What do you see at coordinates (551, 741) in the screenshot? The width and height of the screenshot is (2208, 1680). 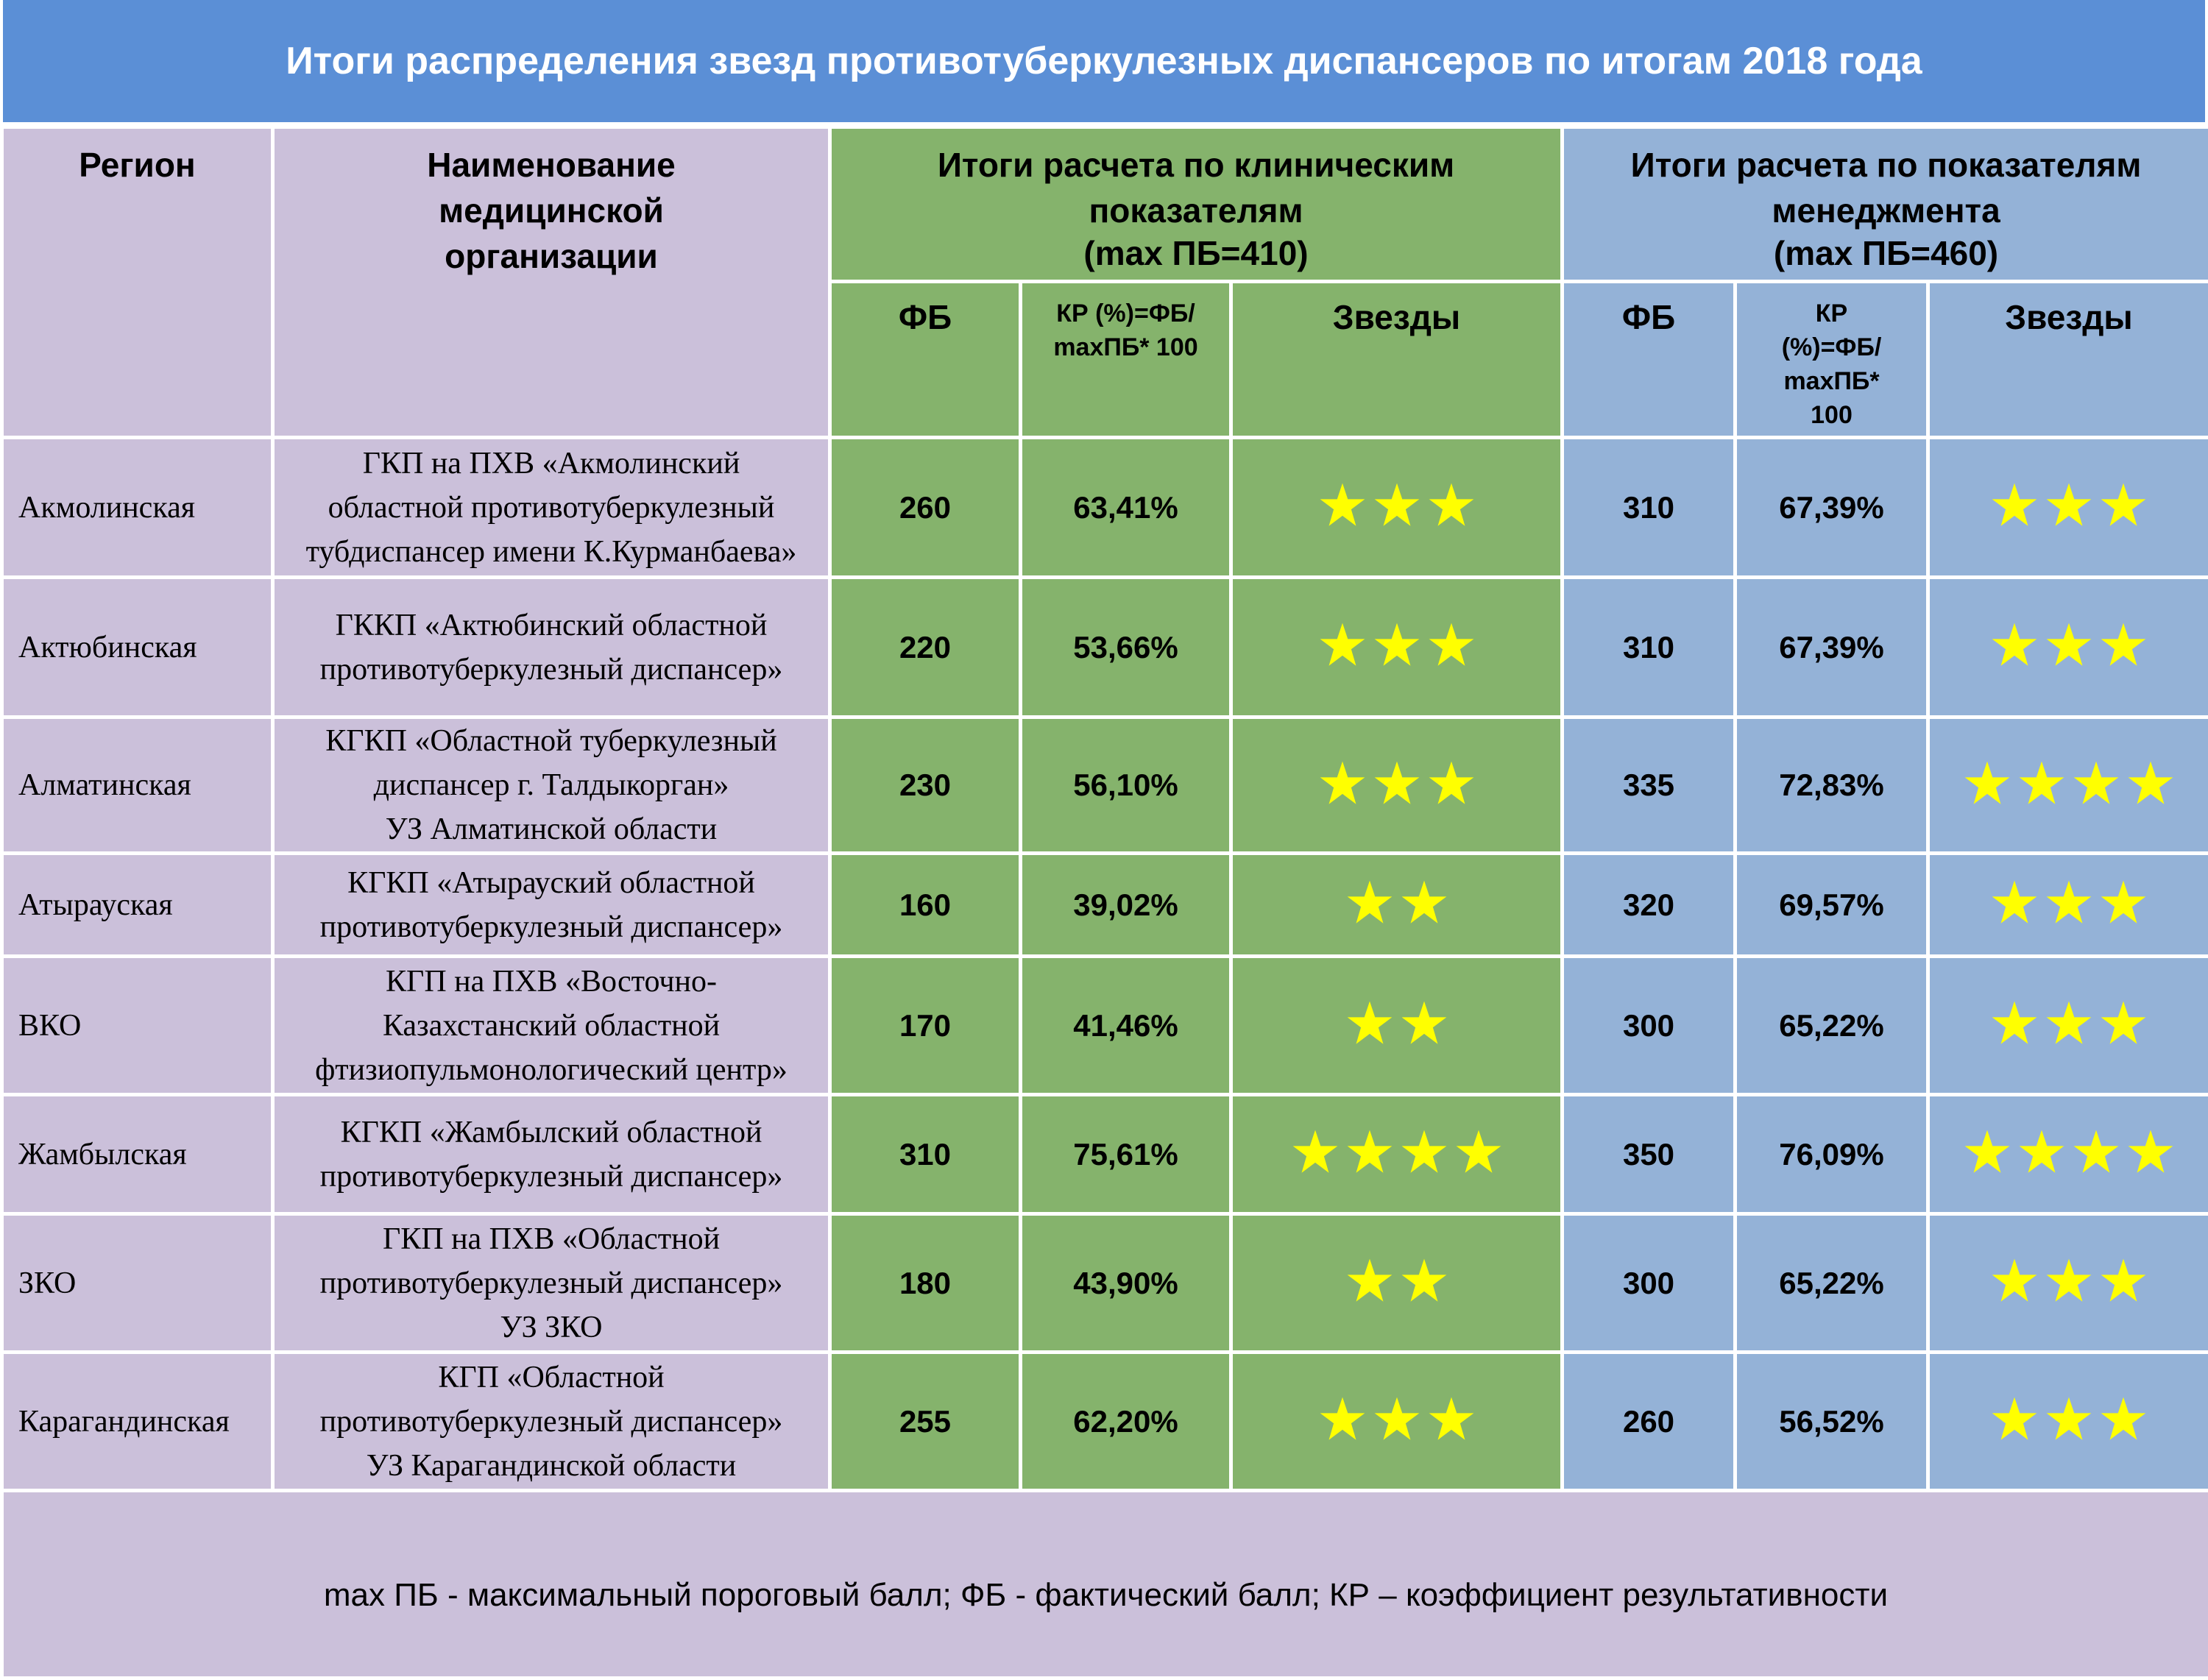 I see `organization-line: КГКП «Областной туберкулезный` at bounding box center [551, 741].